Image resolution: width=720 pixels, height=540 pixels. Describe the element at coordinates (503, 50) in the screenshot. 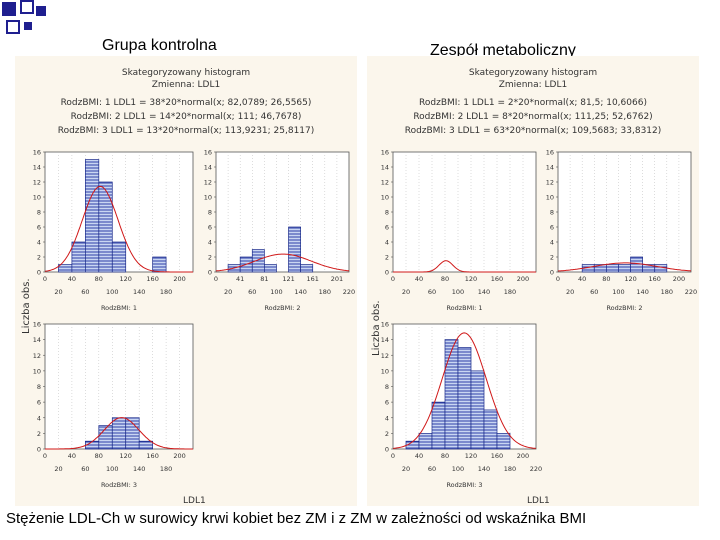

I see `header-right: Zespół metaboliczny` at that location.